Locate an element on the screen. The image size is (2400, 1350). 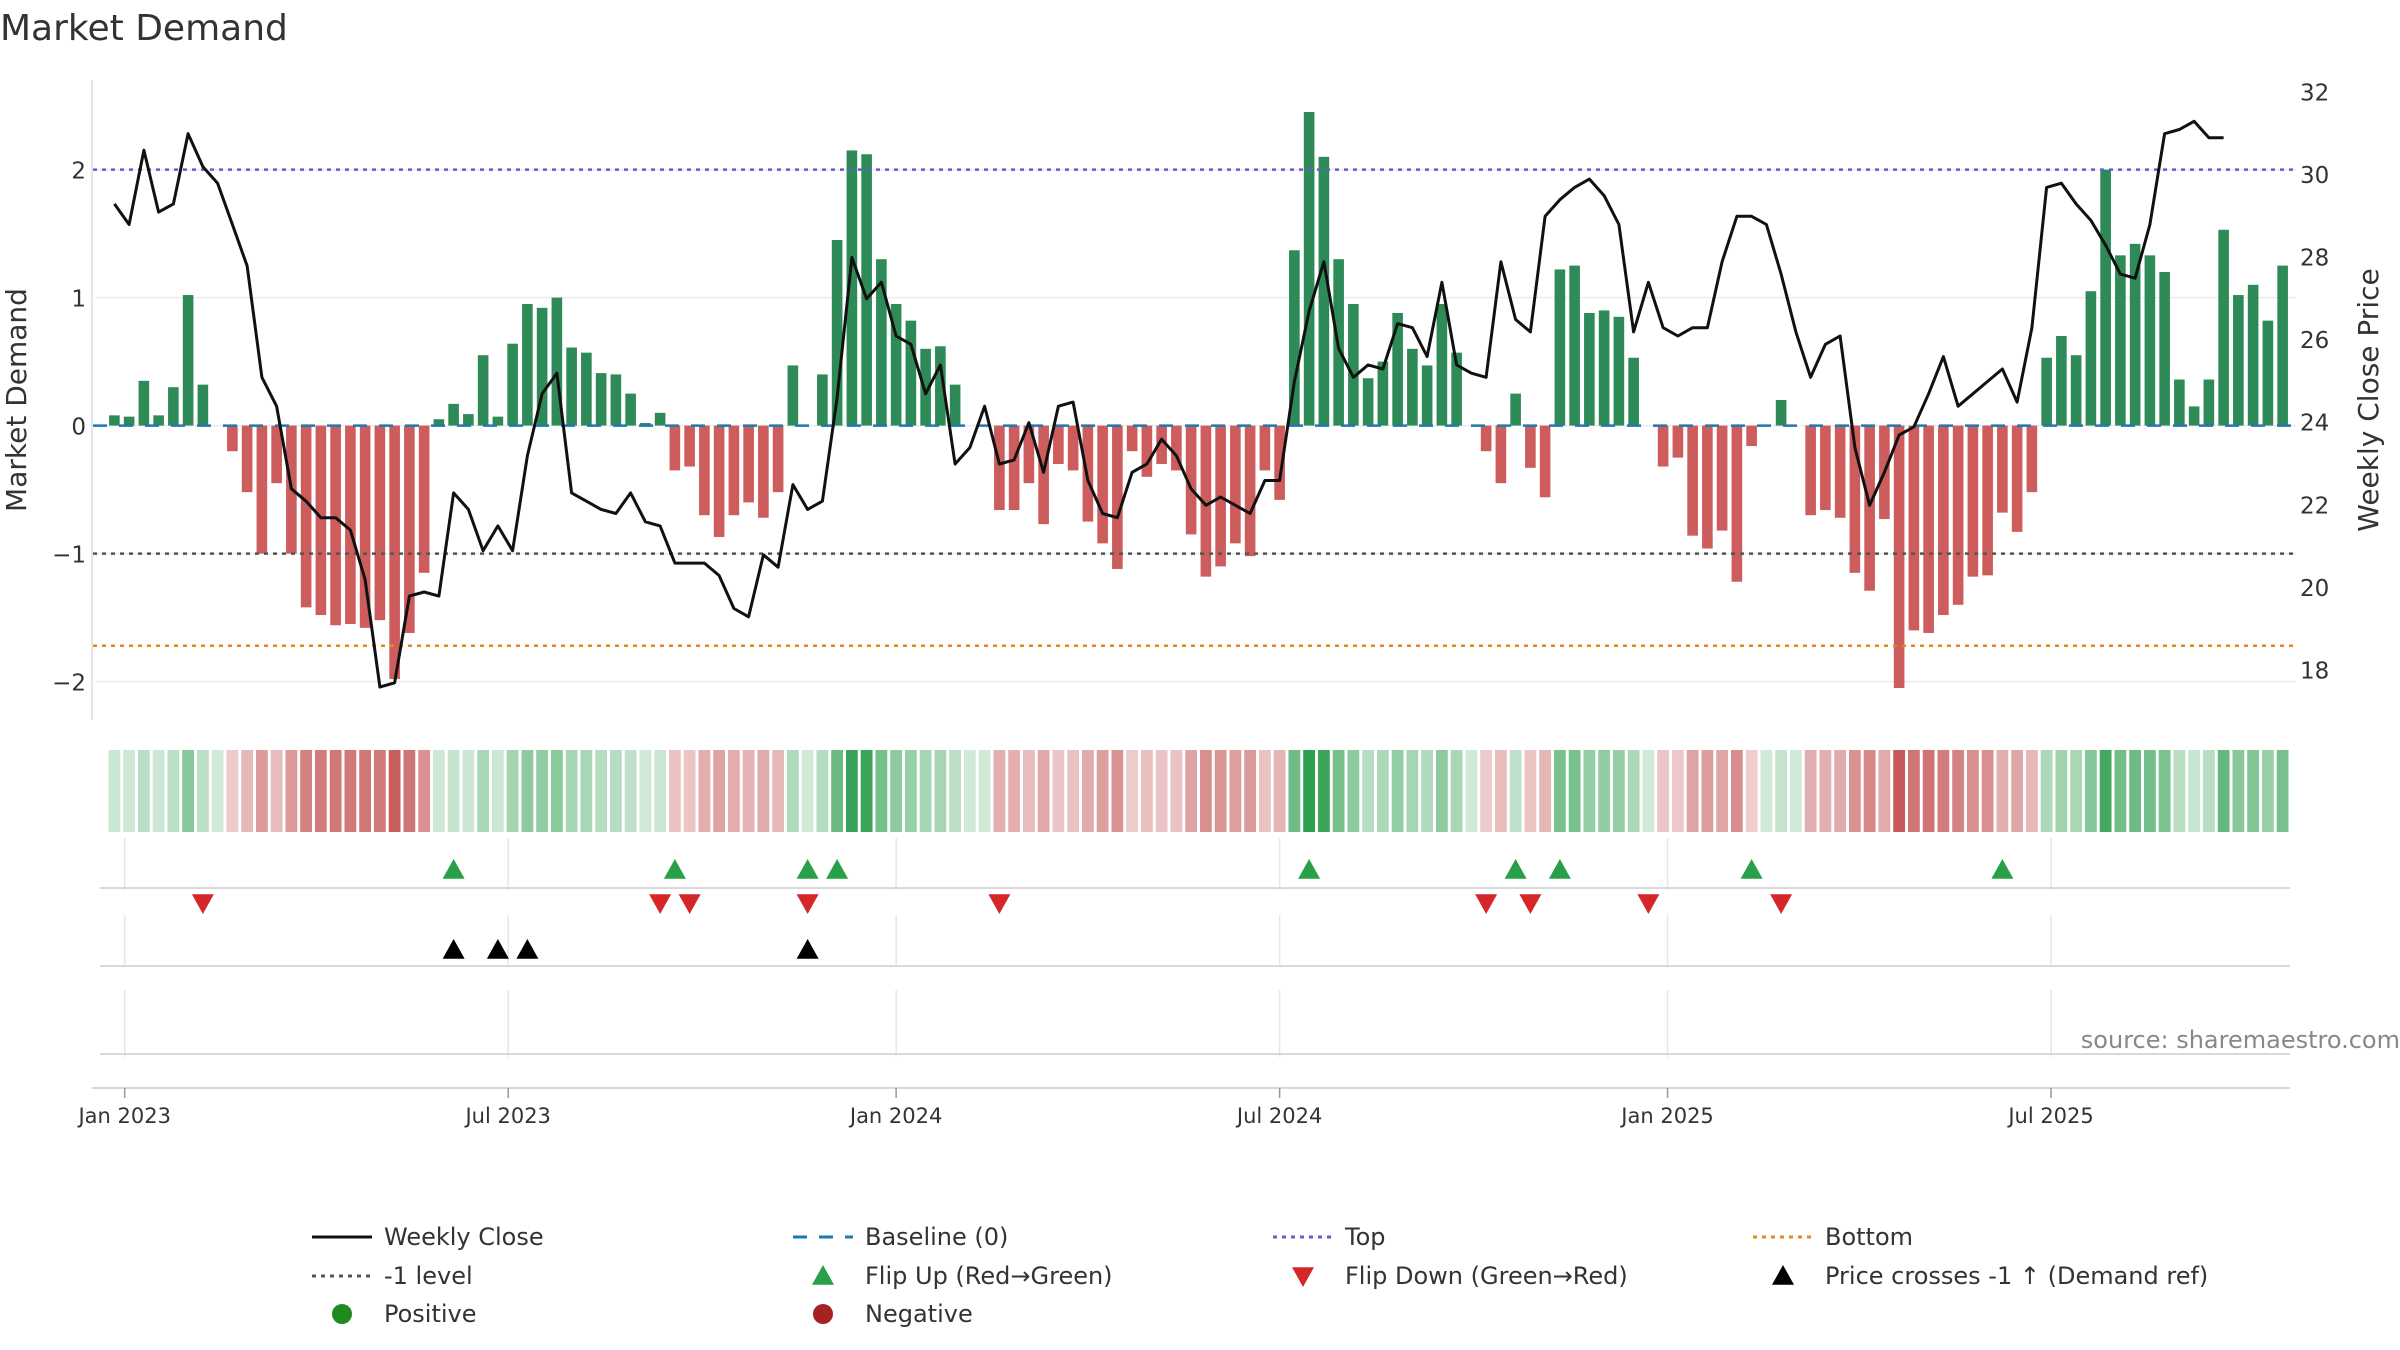
right-tick-label: 22 is located at coordinates (2314, 506).